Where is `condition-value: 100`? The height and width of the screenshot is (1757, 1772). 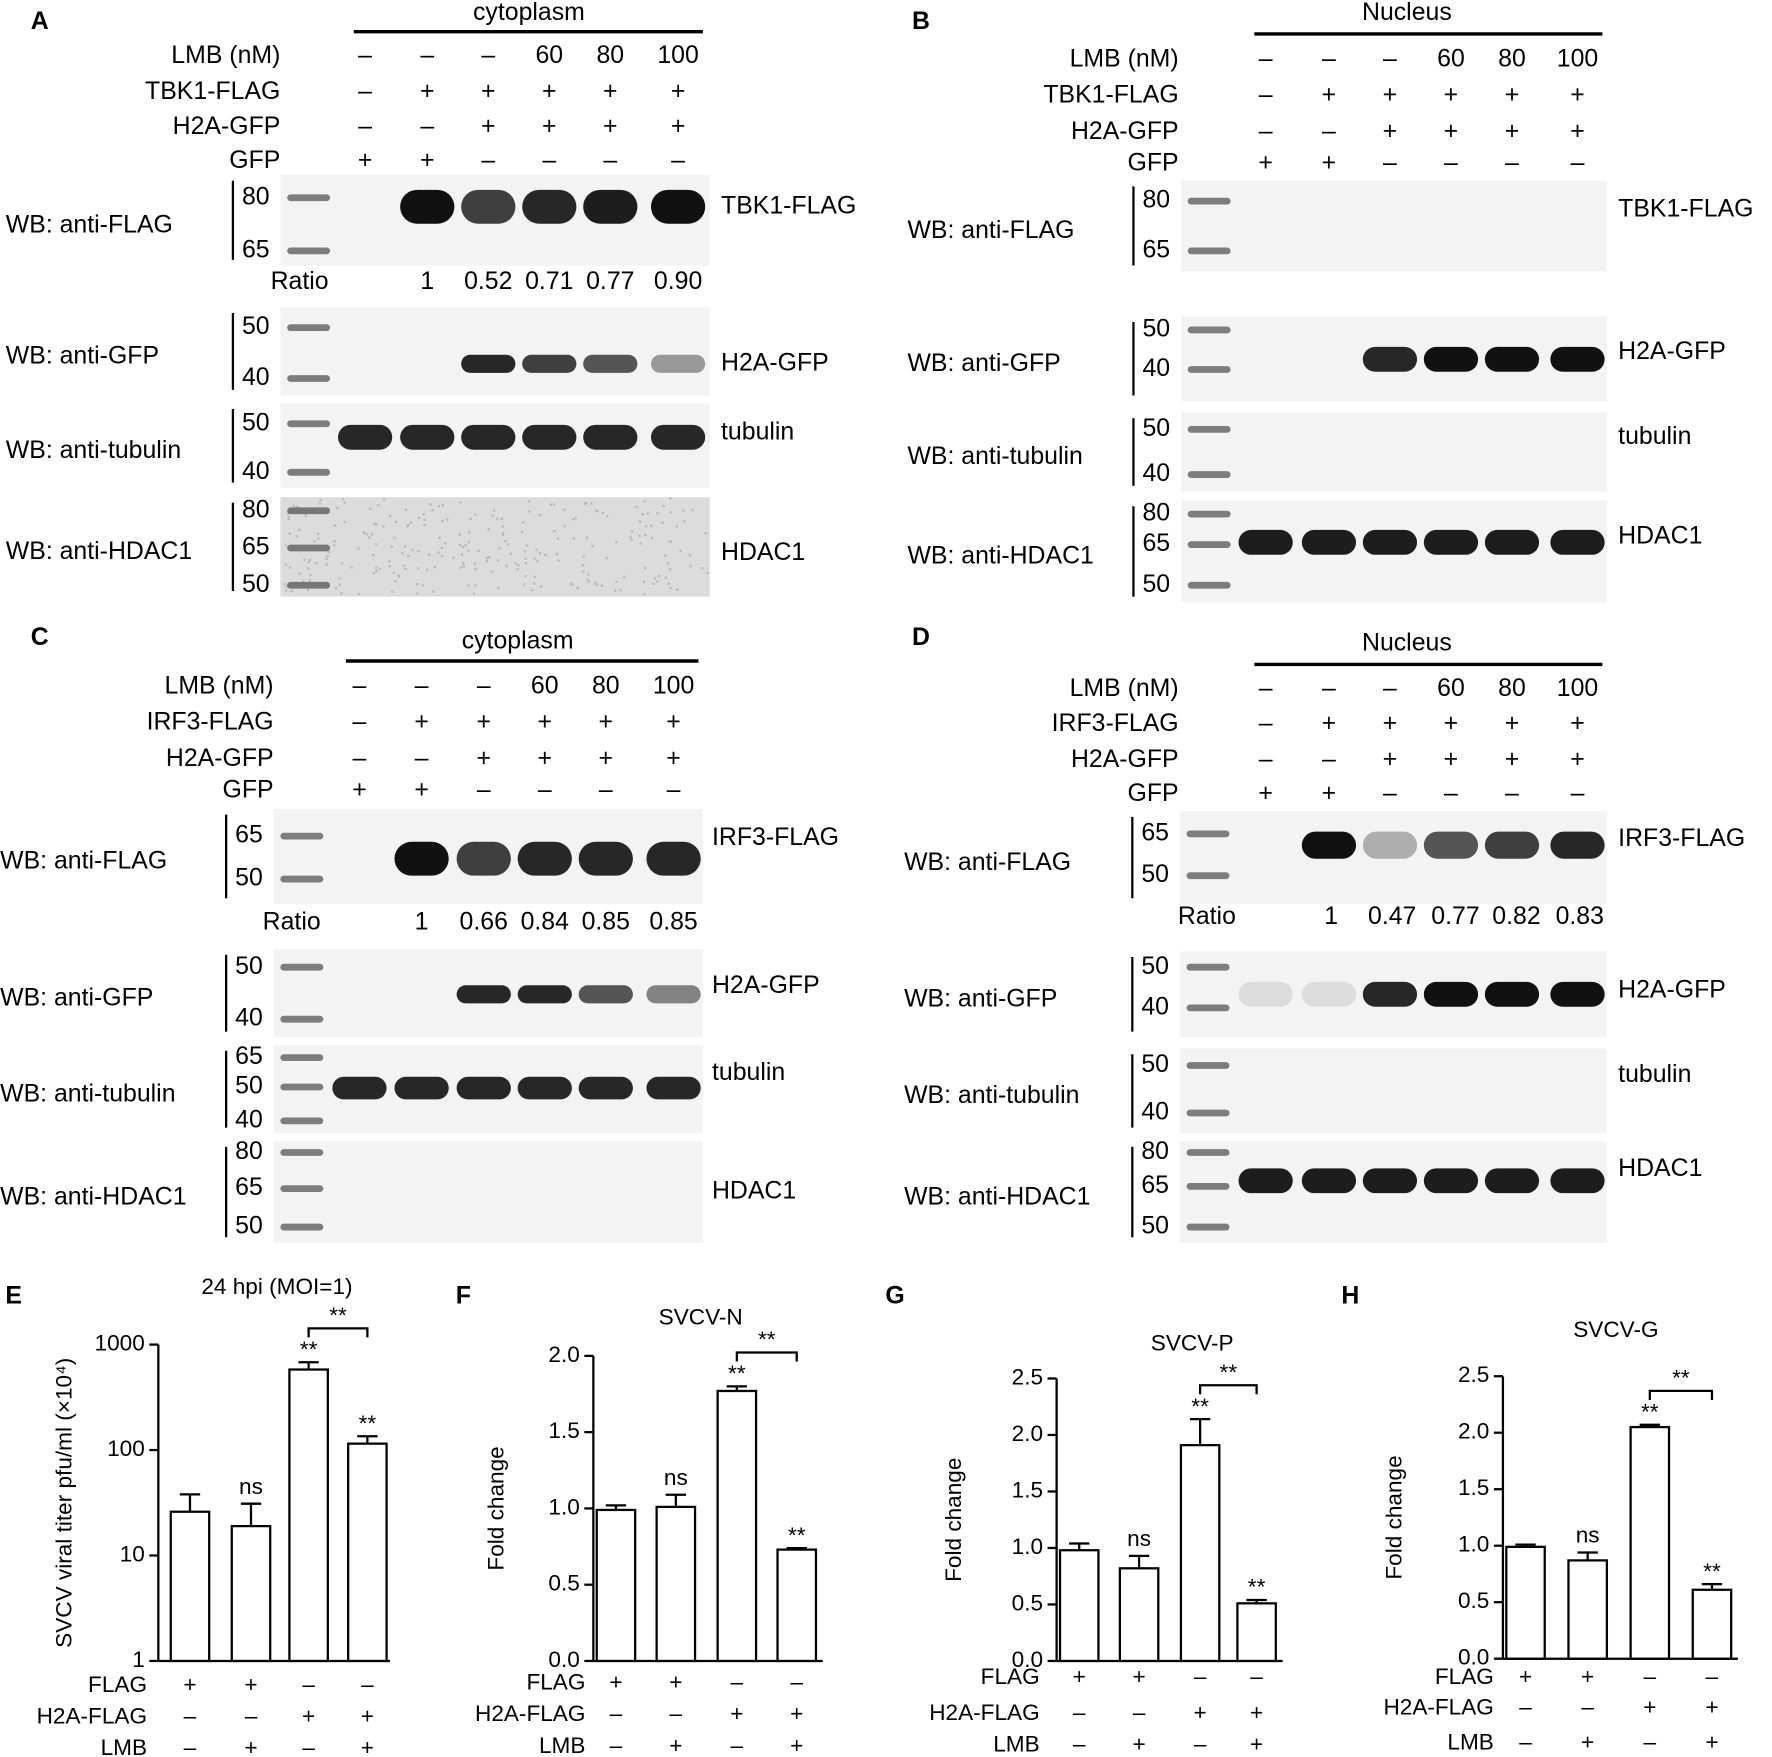
condition-value: 100 is located at coordinates (1577, 688).